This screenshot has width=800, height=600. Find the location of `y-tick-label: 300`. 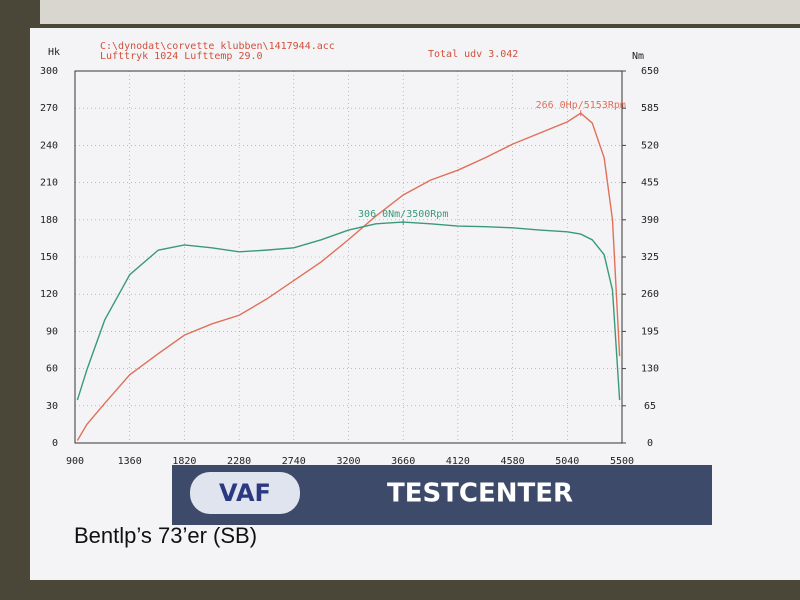

y-tick-label: 300 is located at coordinates (49, 71).